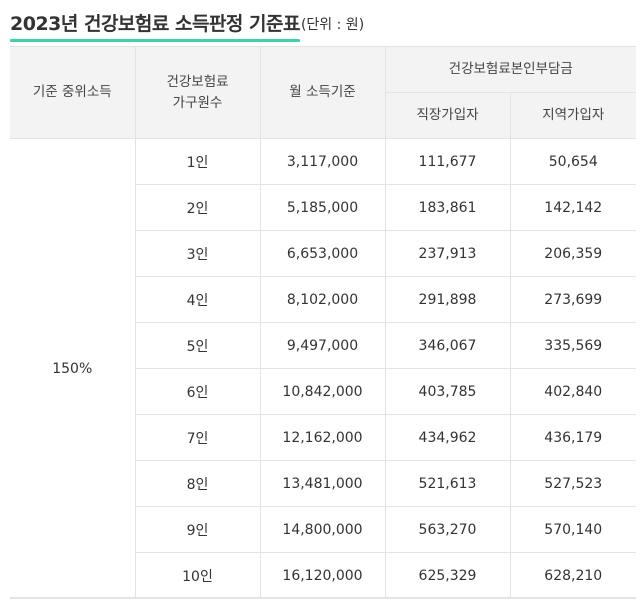  What do you see at coordinates (197, 529) in the screenshot?
I see `cell-members: 9인` at bounding box center [197, 529].